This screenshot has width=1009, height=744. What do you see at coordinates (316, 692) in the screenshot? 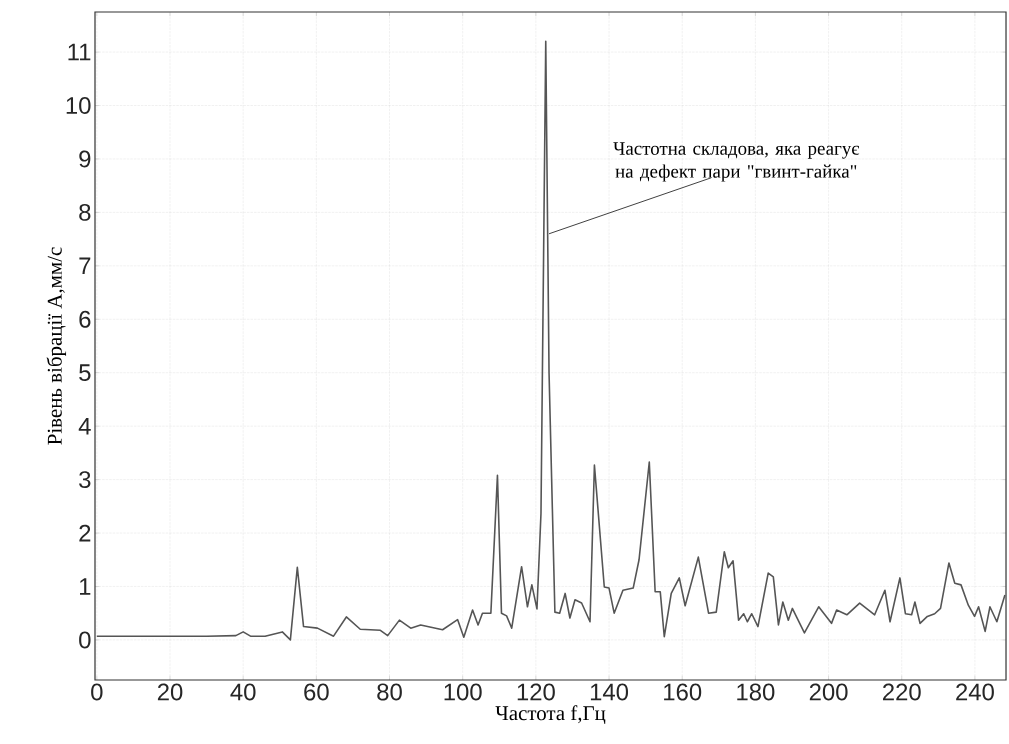
I see `x-tick-label: 60` at bounding box center [316, 692].